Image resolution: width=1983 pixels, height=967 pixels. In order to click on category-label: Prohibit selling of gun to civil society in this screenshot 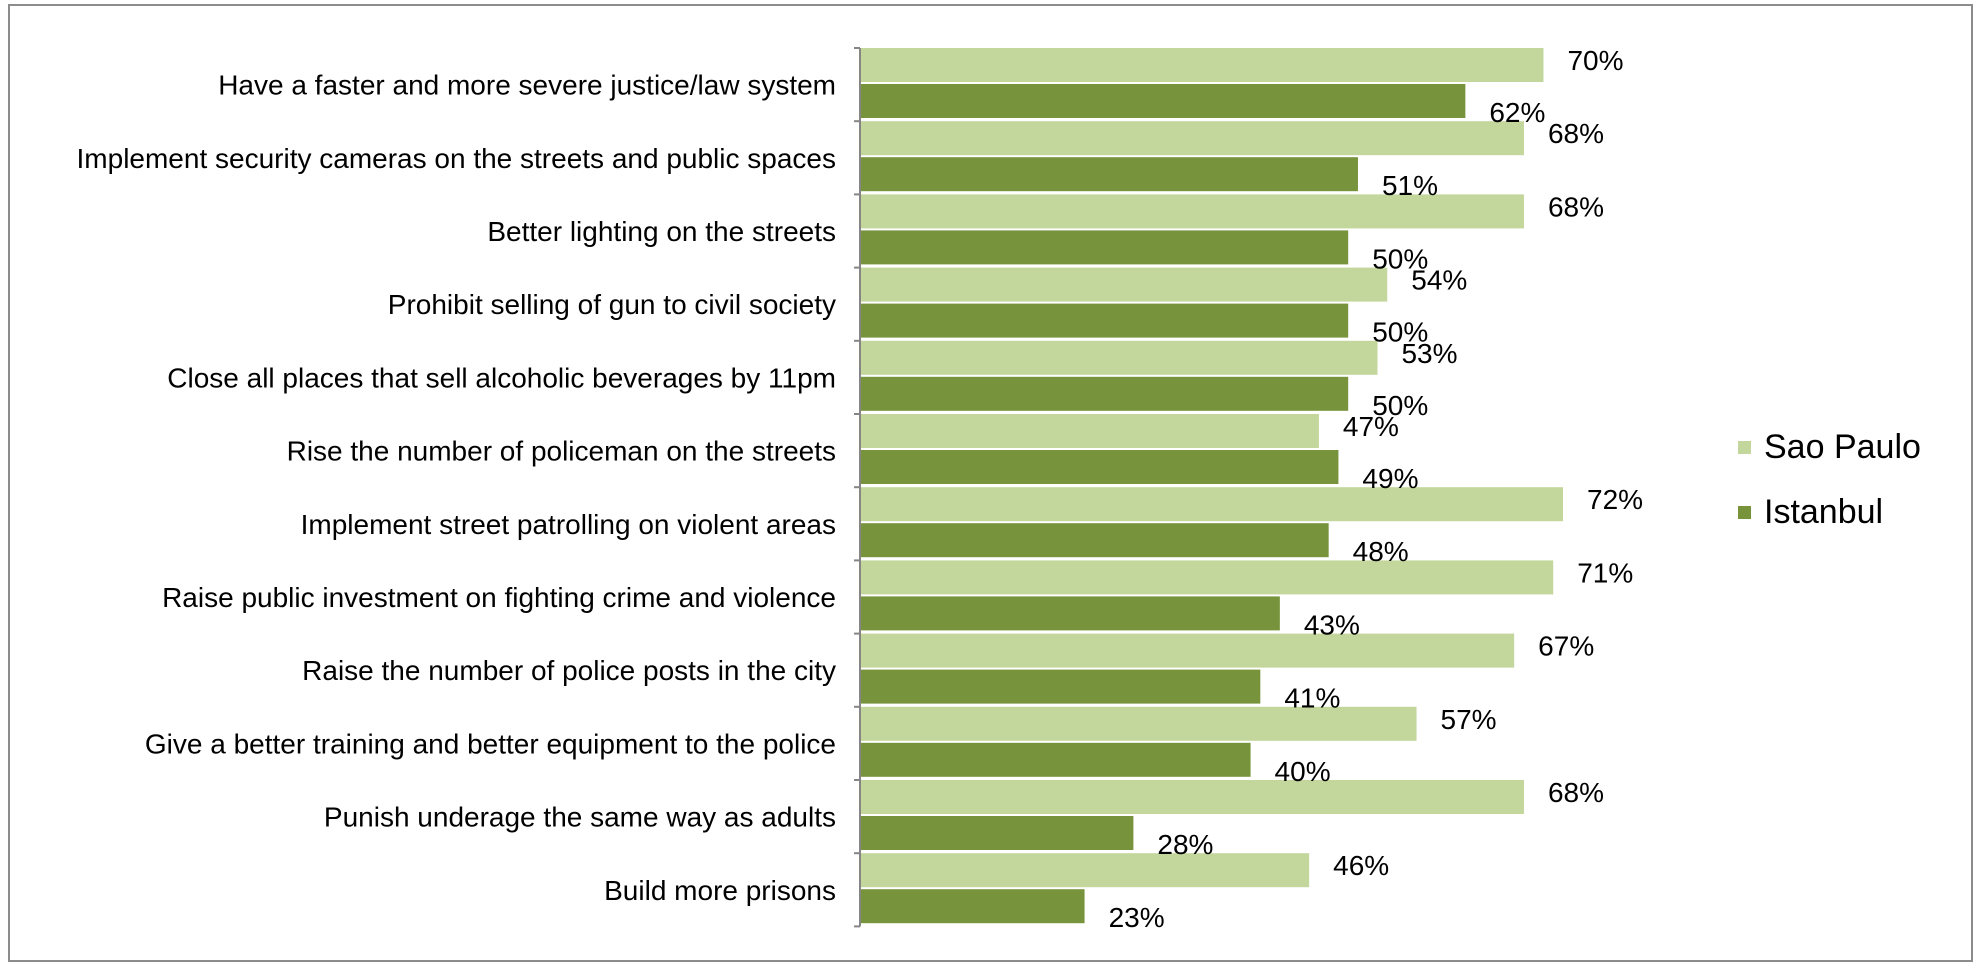, I will do `click(612, 304)`.